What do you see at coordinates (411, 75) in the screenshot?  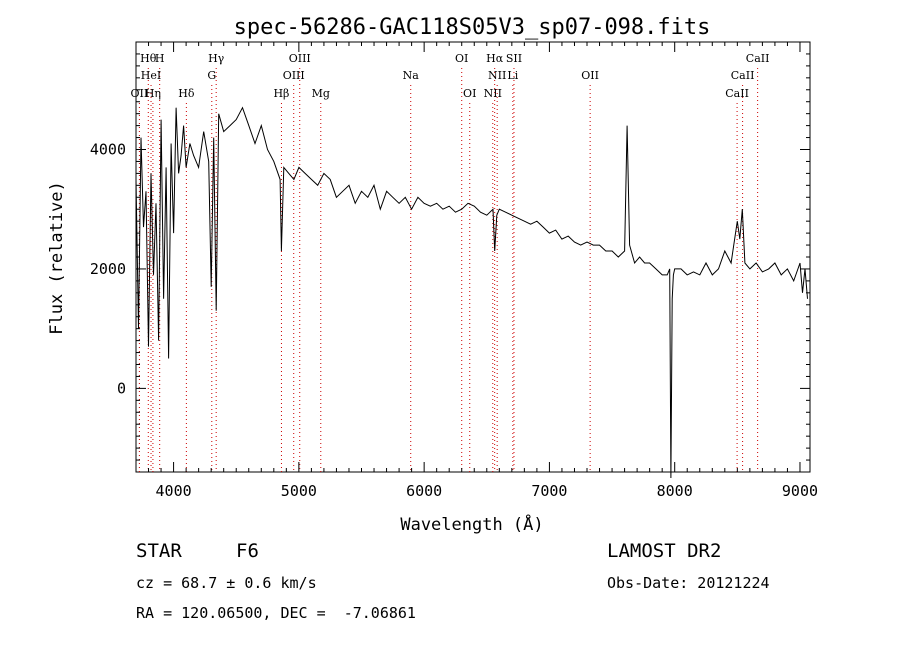 I see `line-label-12: Na` at bounding box center [411, 75].